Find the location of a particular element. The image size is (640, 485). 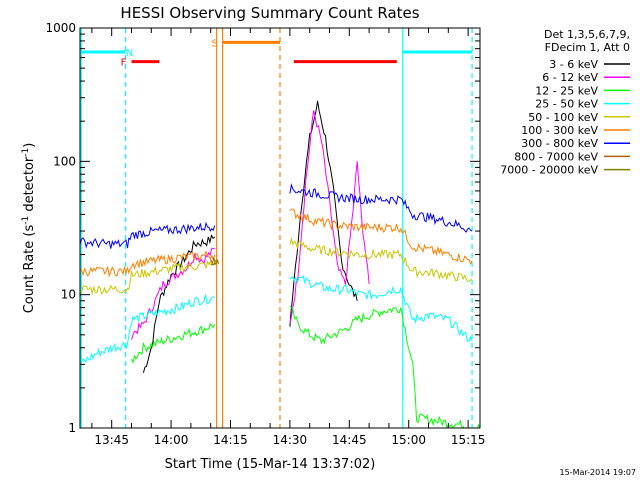

legend-label: 3 - 6 keV is located at coordinates (573, 64).